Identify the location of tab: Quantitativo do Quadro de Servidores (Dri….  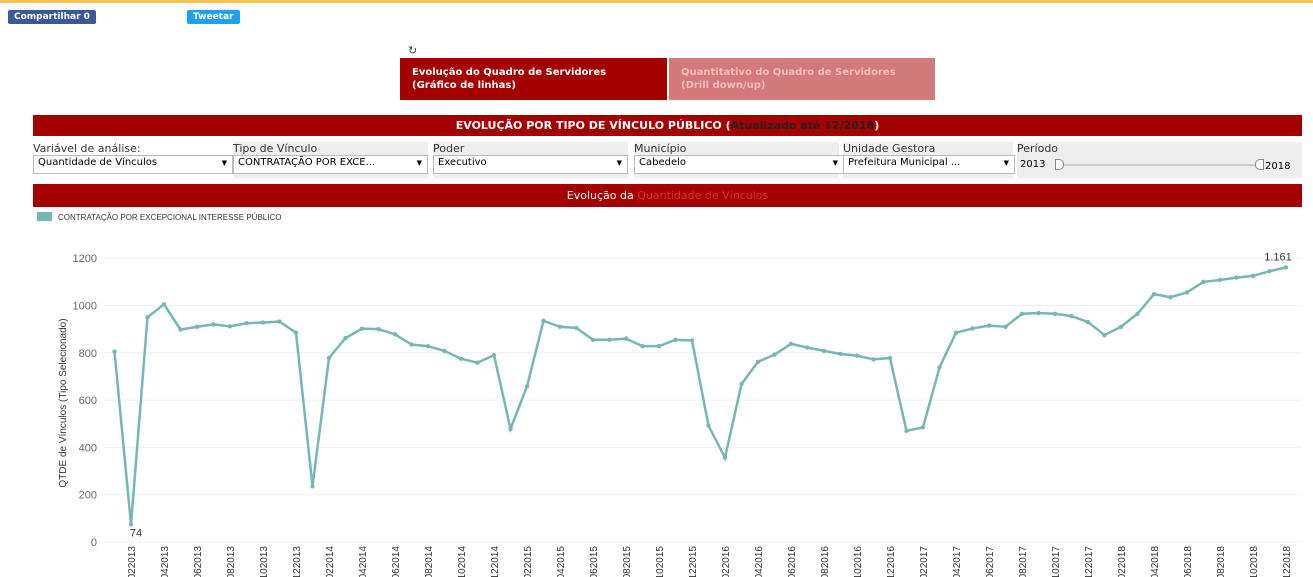
(802, 79).